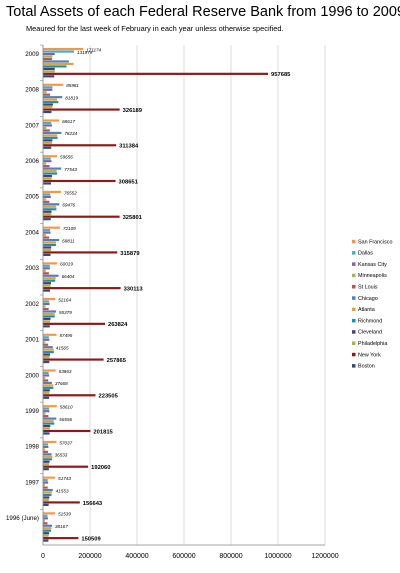 Image resolution: width=400 pixels, height=573 pixels. What do you see at coordinates (183, 556) in the screenshot?
I see `x-tick-label: 600000` at bounding box center [183, 556].